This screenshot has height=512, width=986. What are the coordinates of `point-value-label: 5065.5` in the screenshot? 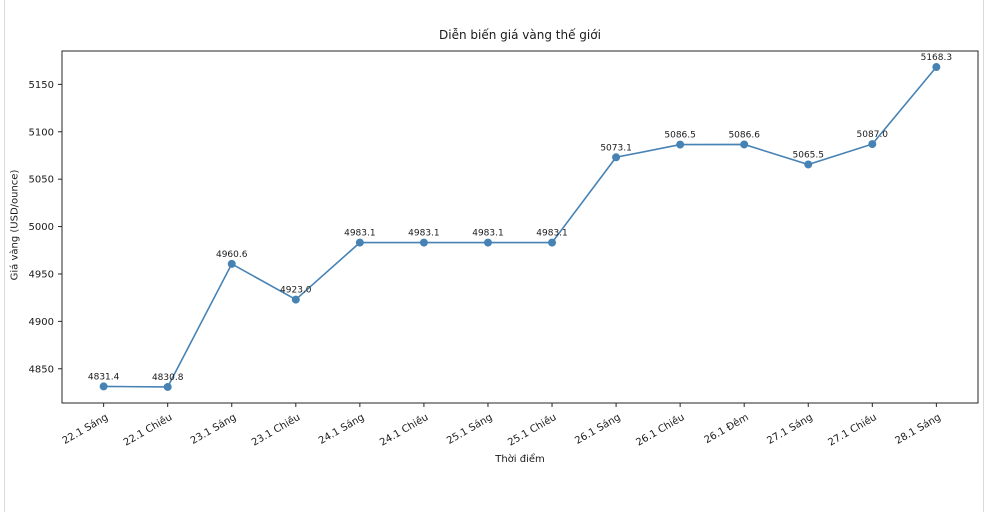 It's located at (809, 155).